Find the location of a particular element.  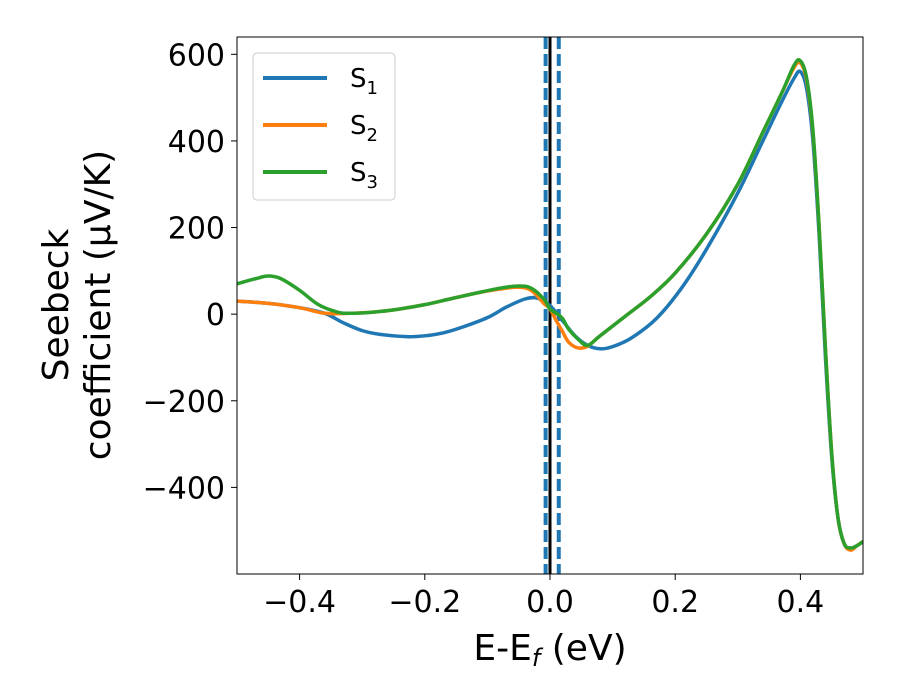

y-axis-title: Seebeck coefficient (μV/K) is located at coordinates (77, 305).